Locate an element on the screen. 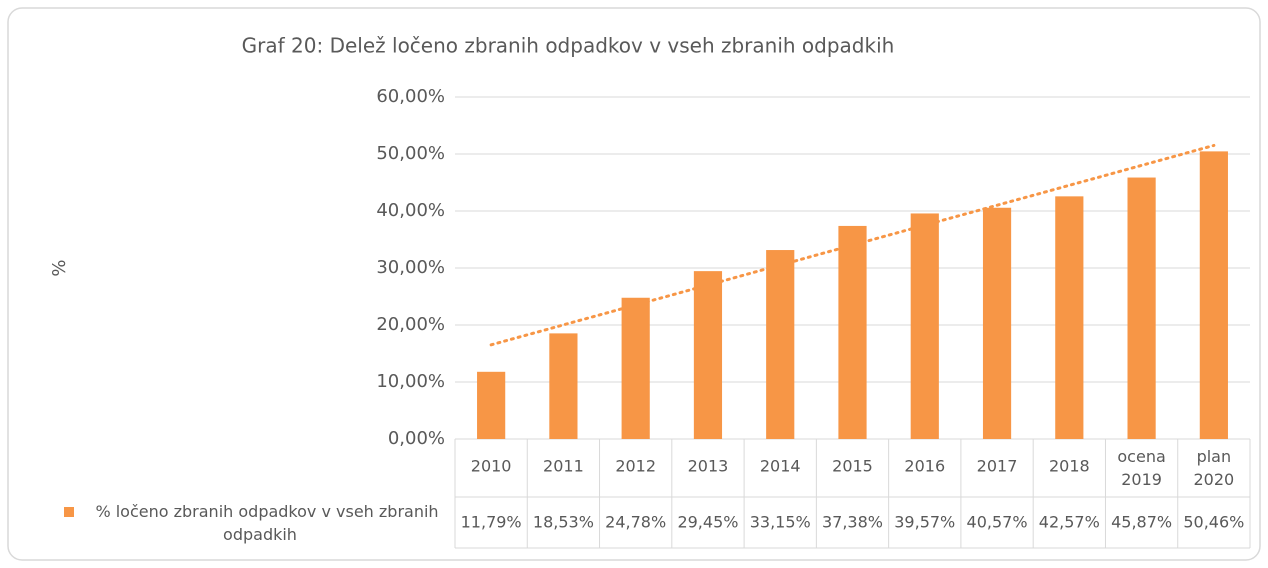 This screenshot has width=1268, height=568. y-tick-label: 10,00% is located at coordinates (410, 381).